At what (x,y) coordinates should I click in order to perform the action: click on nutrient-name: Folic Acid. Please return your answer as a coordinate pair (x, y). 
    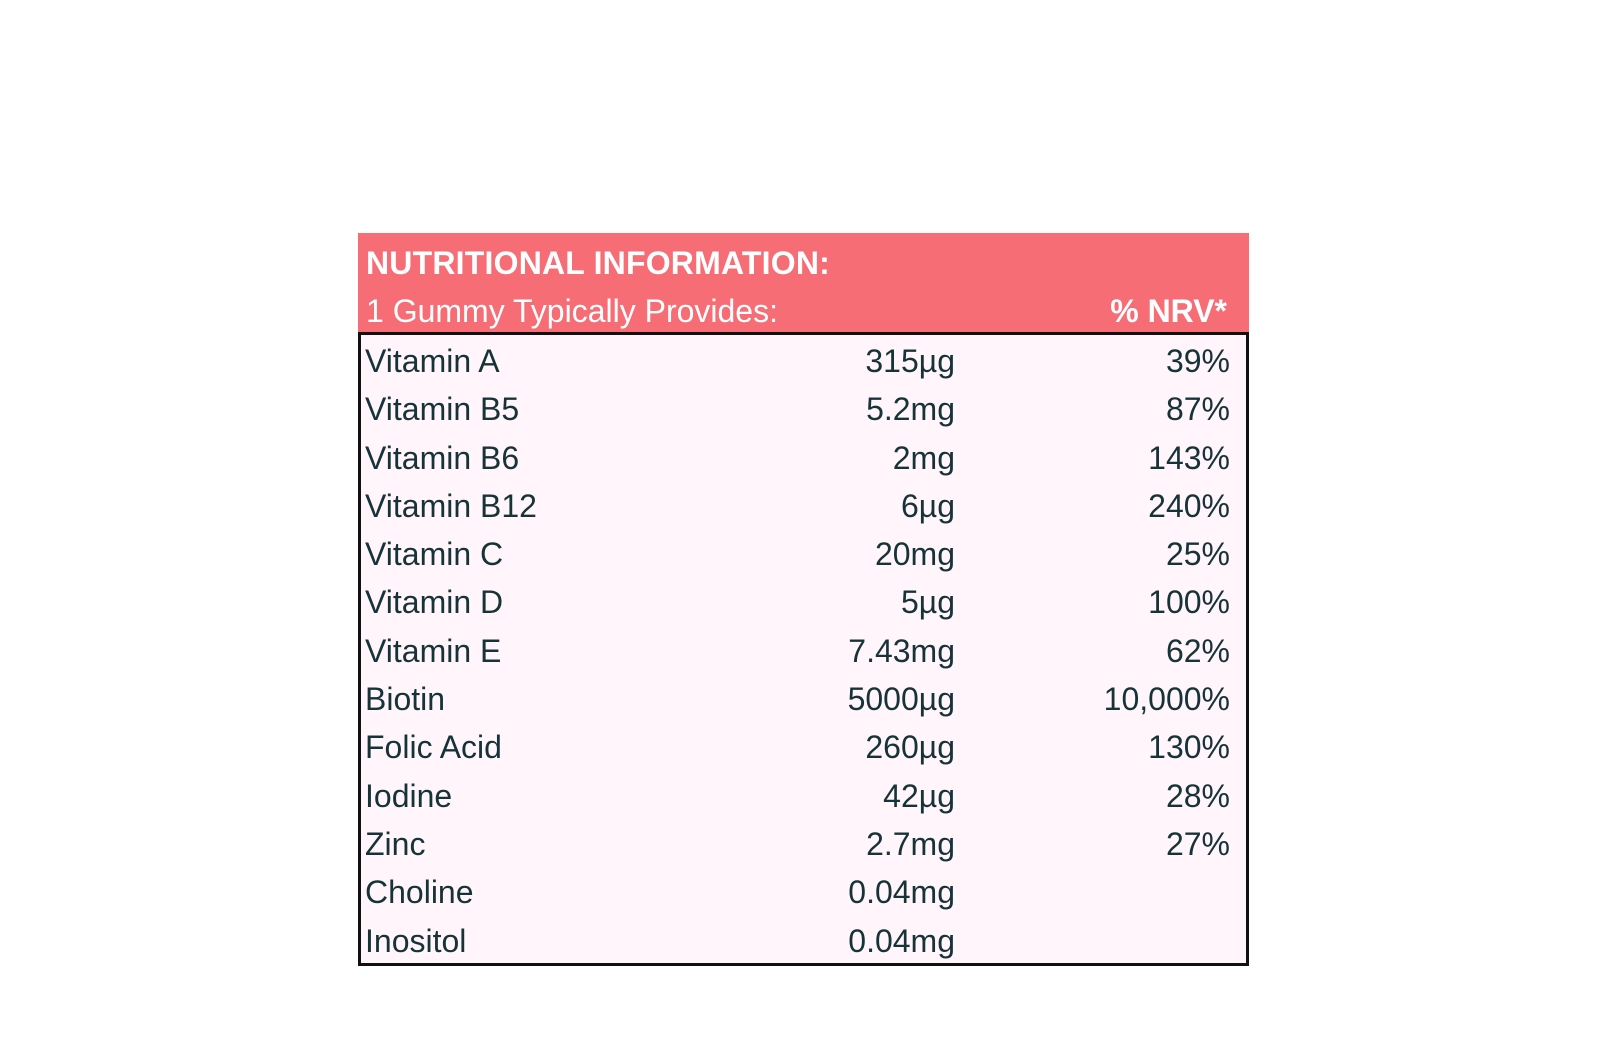
    Looking at the image, I should click on (433, 747).